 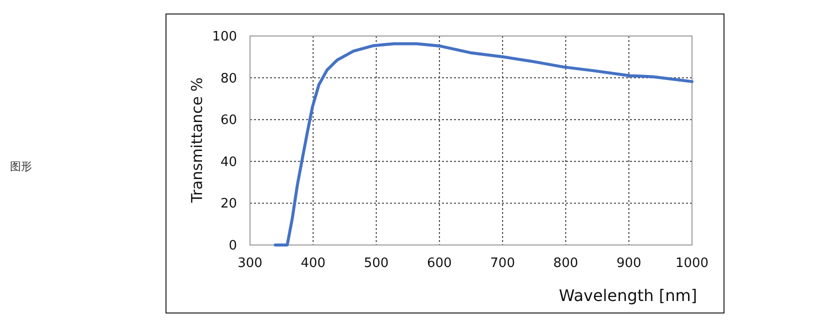 What do you see at coordinates (228, 120) in the screenshot?
I see `ytick: 60` at bounding box center [228, 120].